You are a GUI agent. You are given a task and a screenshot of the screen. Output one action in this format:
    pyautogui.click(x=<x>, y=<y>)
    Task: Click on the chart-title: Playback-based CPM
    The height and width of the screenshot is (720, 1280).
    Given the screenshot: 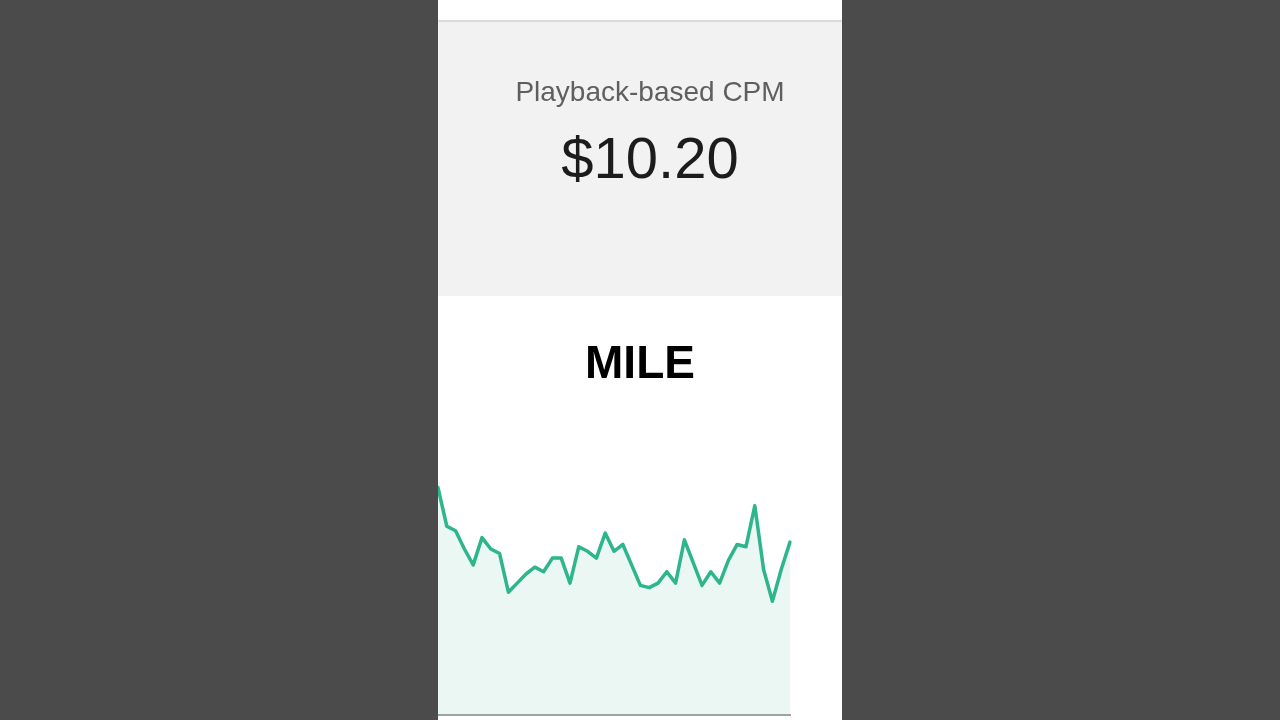 What is the action you would take?
    pyautogui.click(x=650, y=91)
    